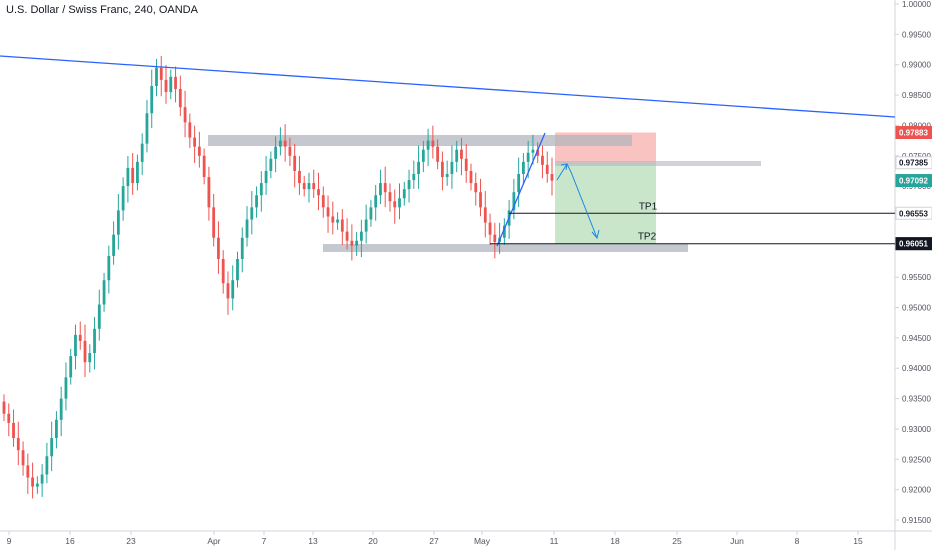 The width and height of the screenshot is (932, 555). Describe the element at coordinates (9, 541) in the screenshot. I see `x-tick-label: 9` at that location.